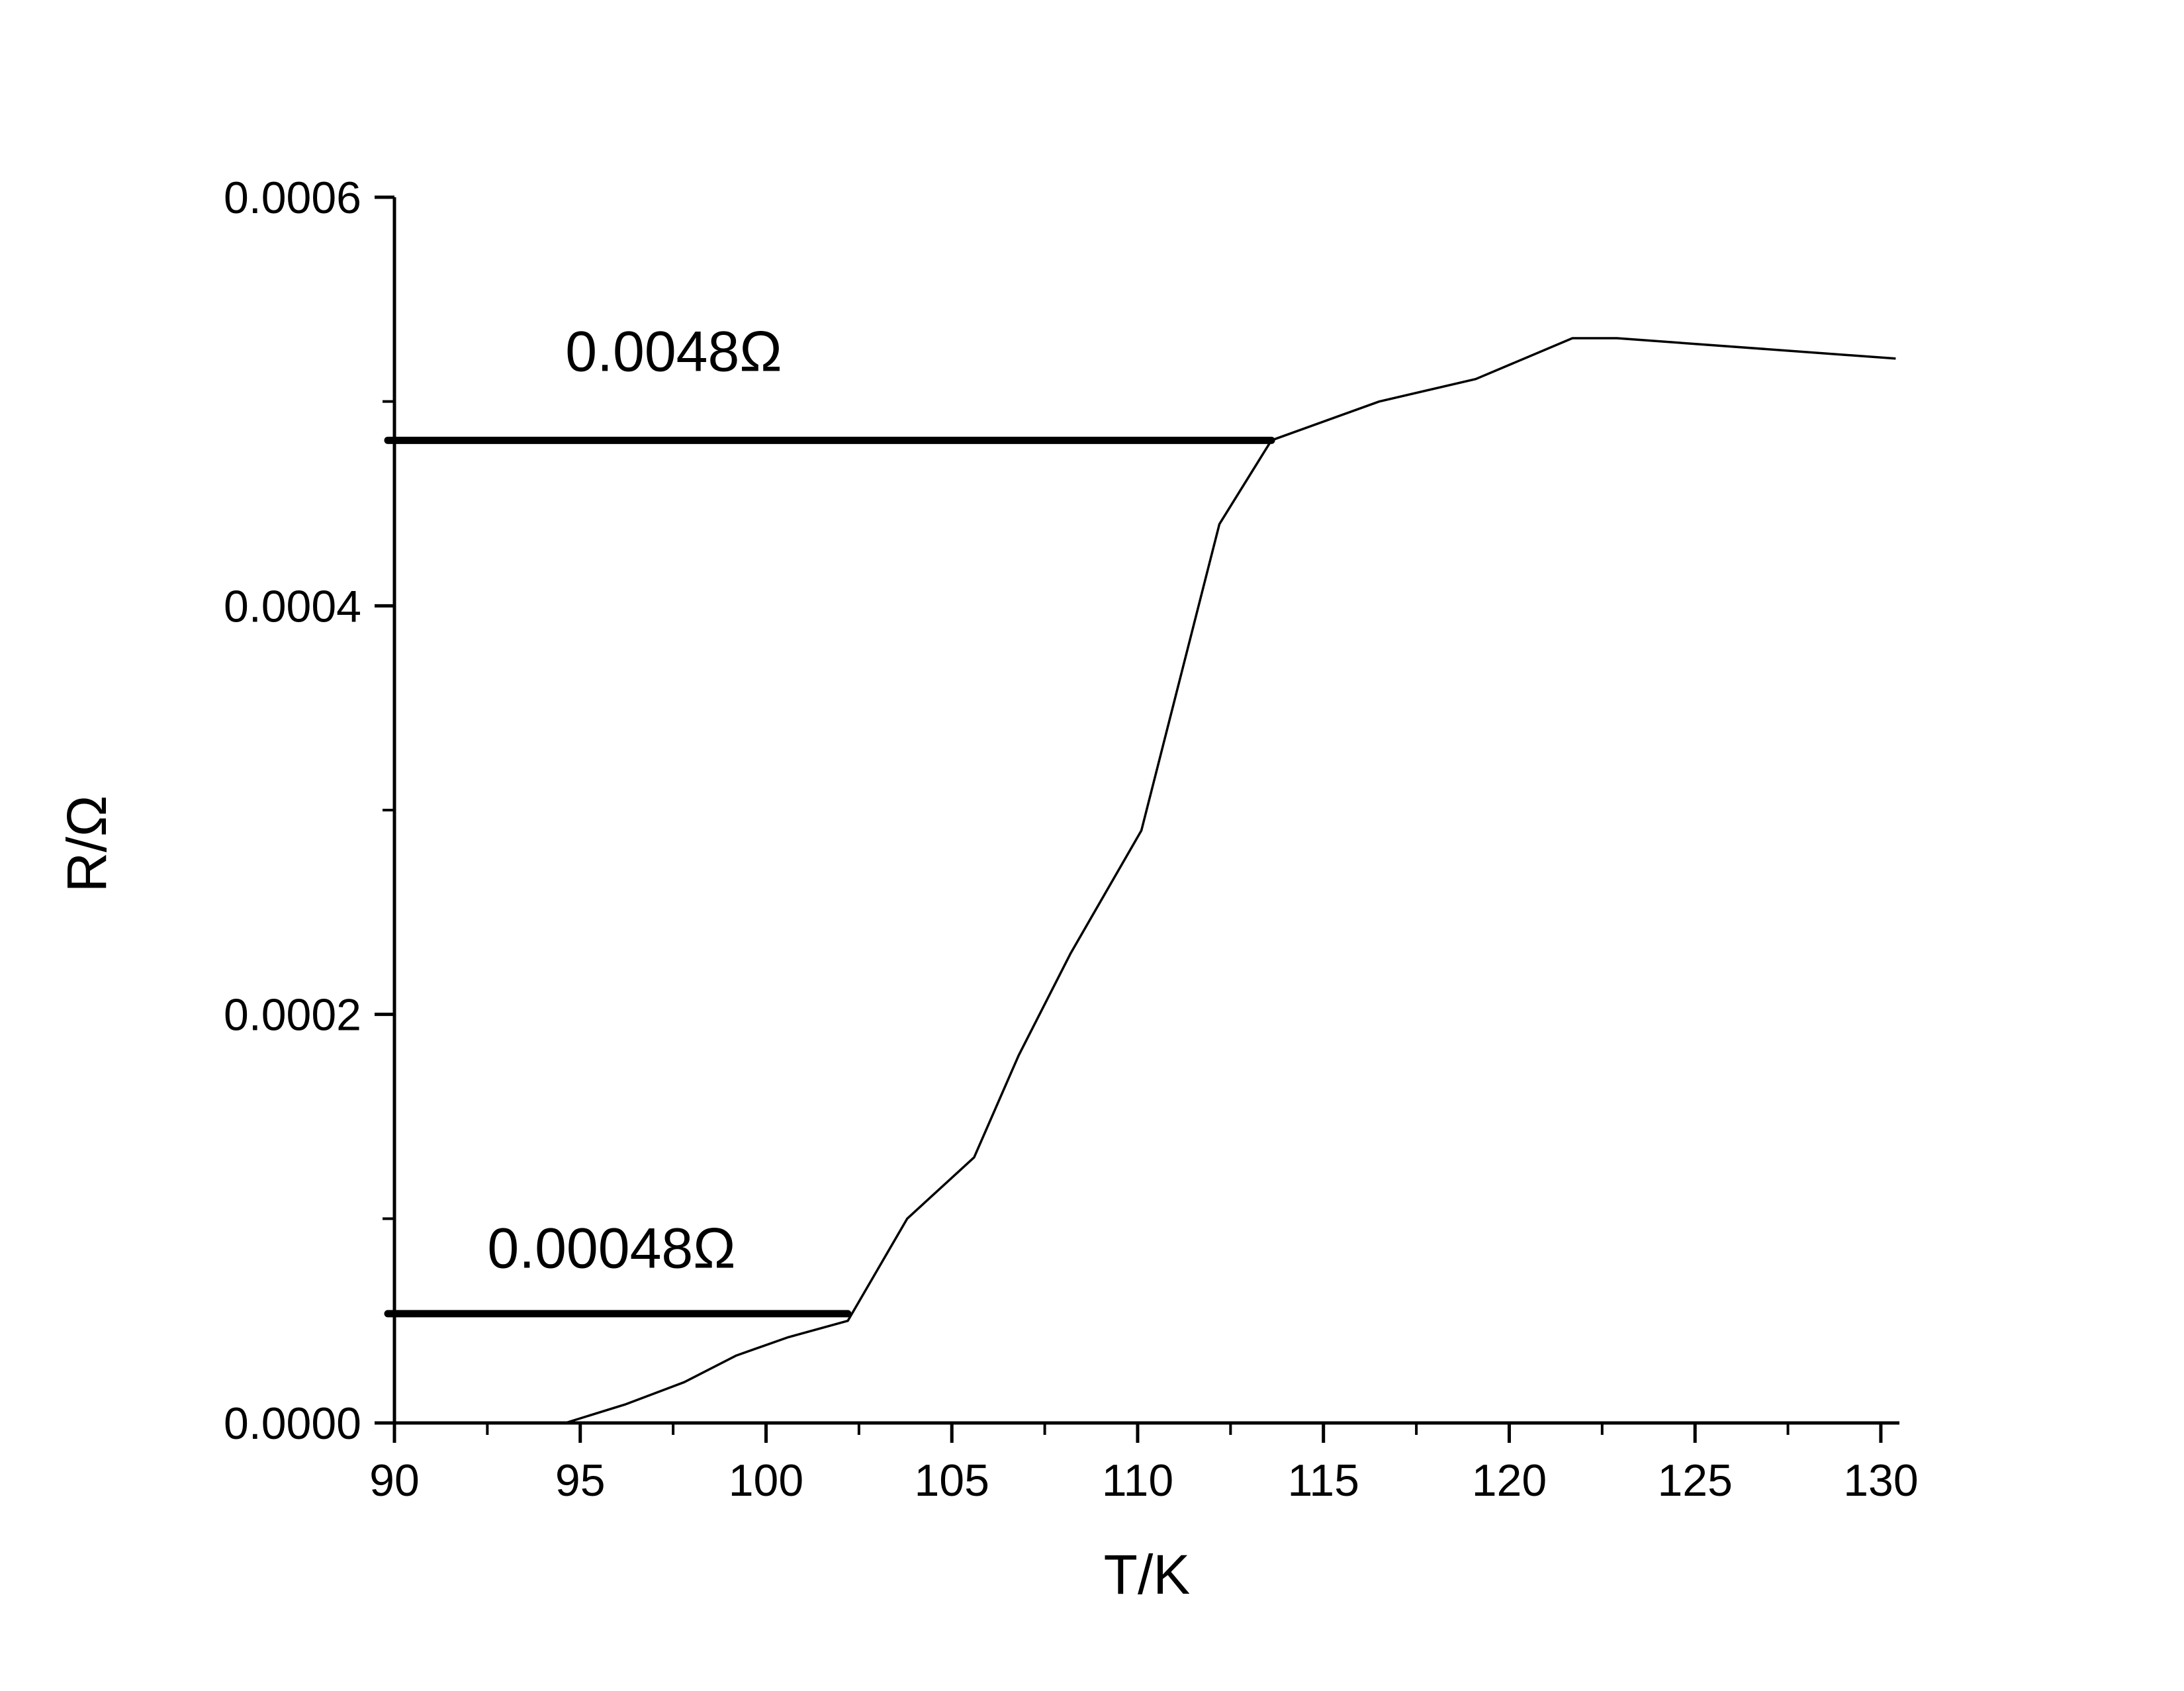 The width and height of the screenshot is (2184, 1691). What do you see at coordinates (673, 352) in the screenshot?
I see `annotation-label: 0.0048Ω` at bounding box center [673, 352].